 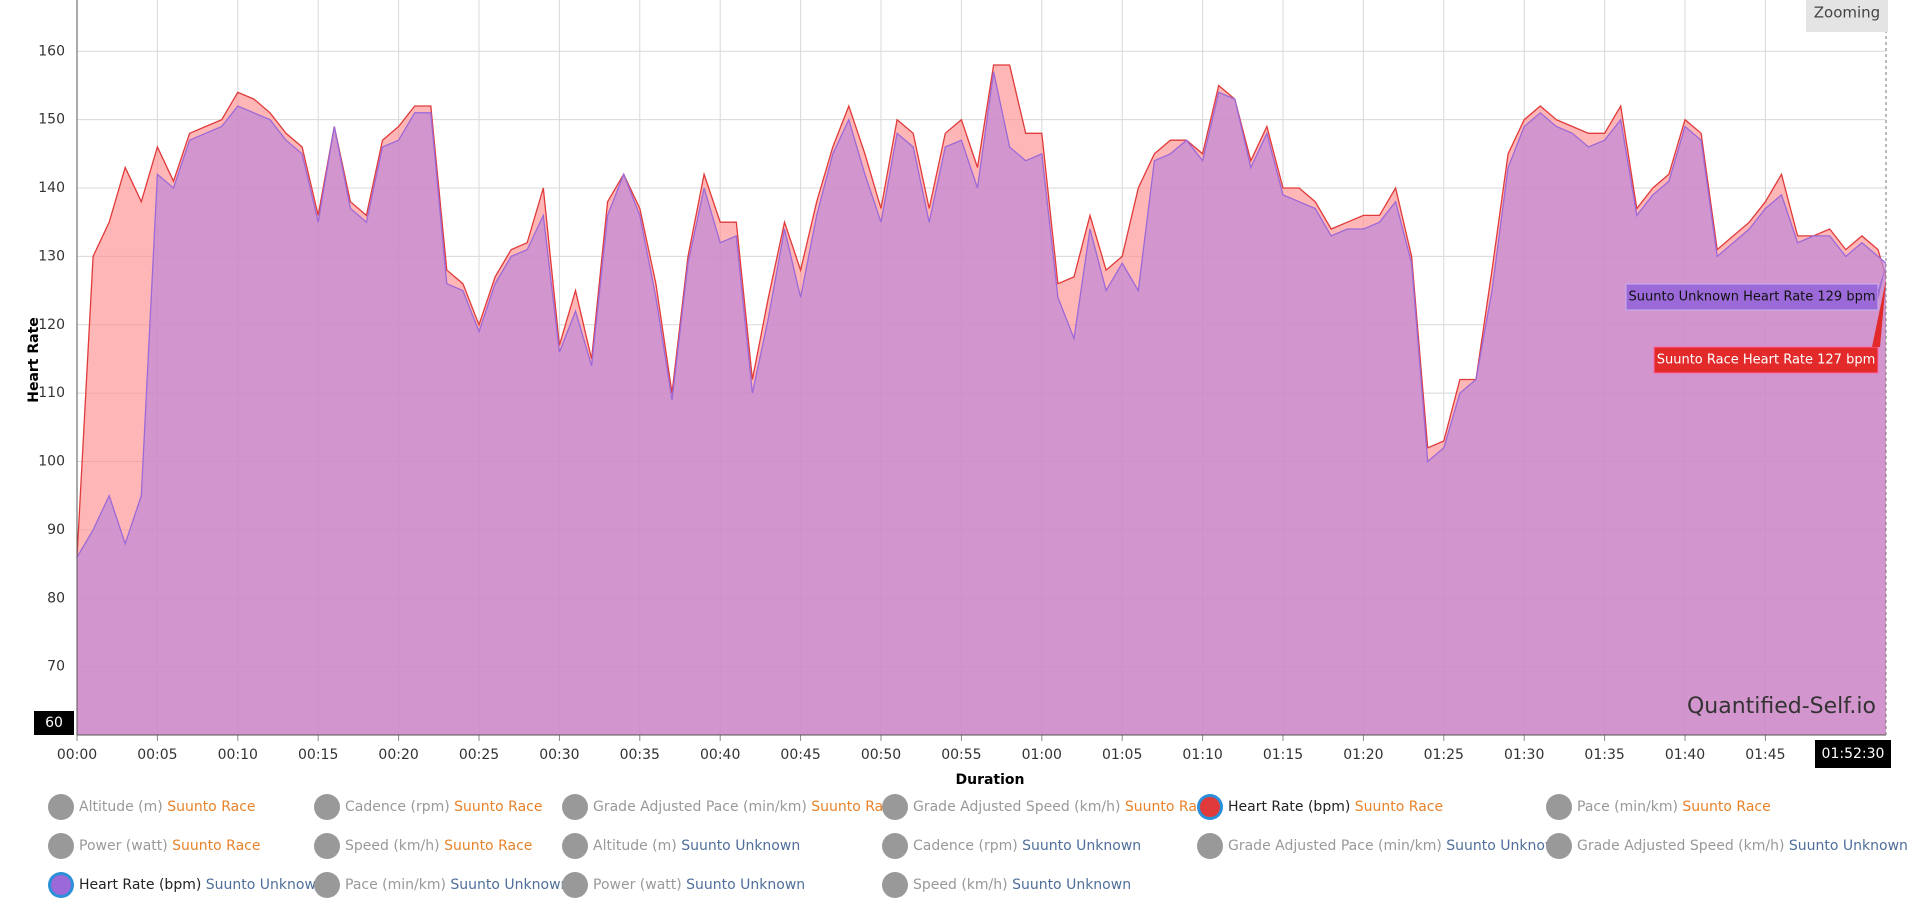 I want to click on legend-item: Power (watt) Suunto Unknown, so click(x=683, y=885).